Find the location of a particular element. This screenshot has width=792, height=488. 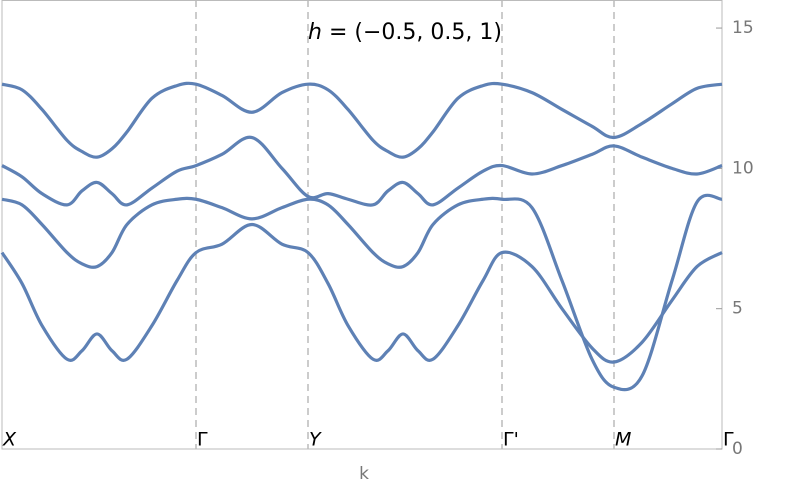

y-tick-label: 0 is located at coordinates (737, 449).